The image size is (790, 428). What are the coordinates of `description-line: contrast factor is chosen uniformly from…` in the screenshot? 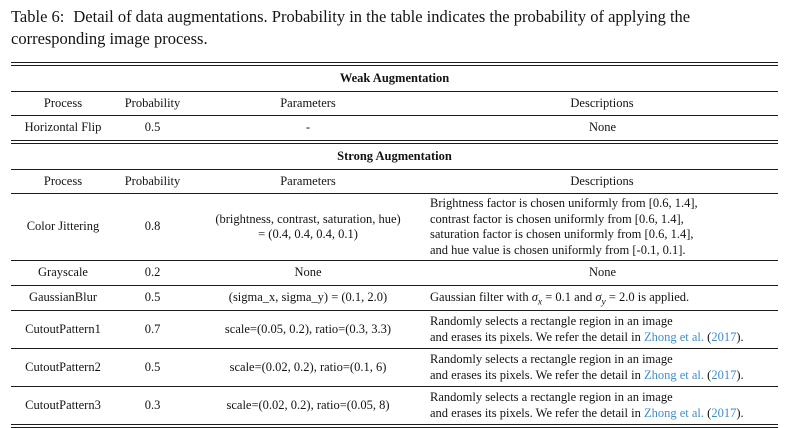 It's located at (557, 218).